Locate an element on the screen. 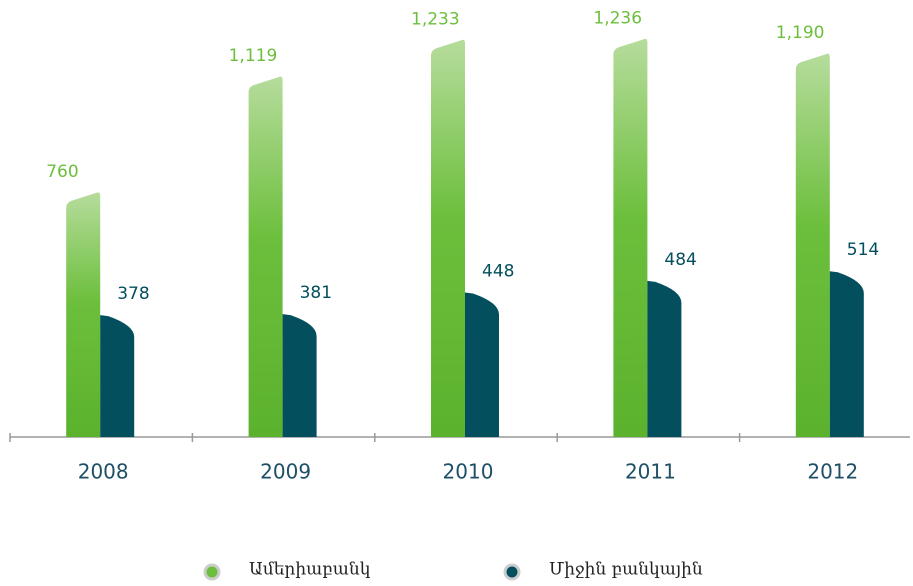 This screenshot has height=586, width=913. x-tick-label: 2011 is located at coordinates (650, 472).